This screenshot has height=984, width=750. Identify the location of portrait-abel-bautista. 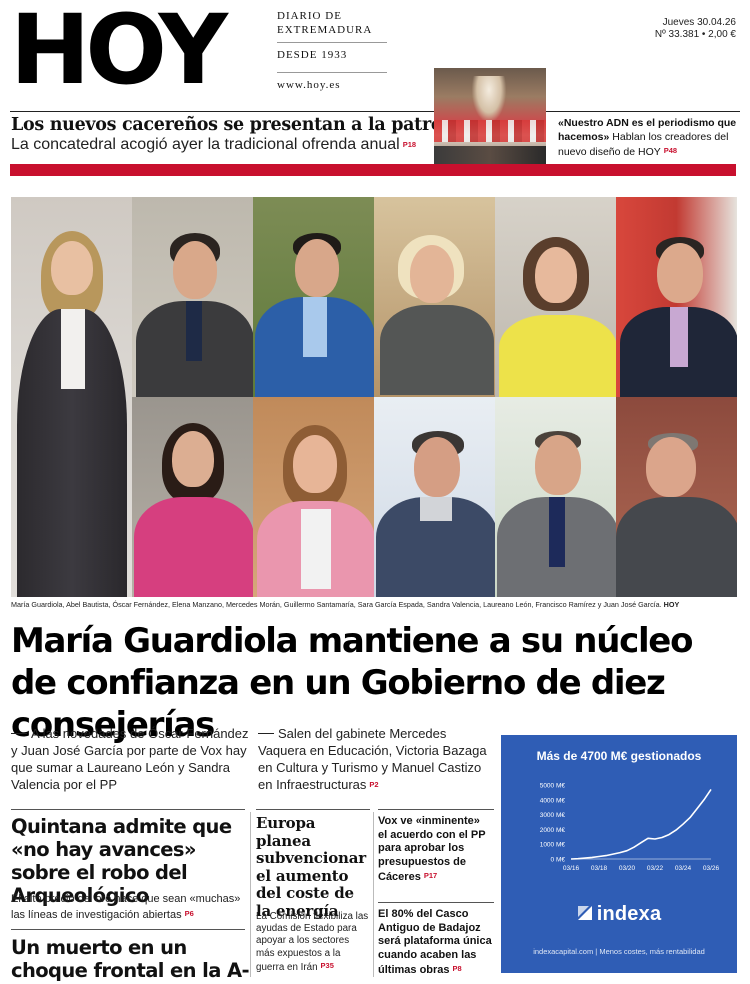
(192, 297).